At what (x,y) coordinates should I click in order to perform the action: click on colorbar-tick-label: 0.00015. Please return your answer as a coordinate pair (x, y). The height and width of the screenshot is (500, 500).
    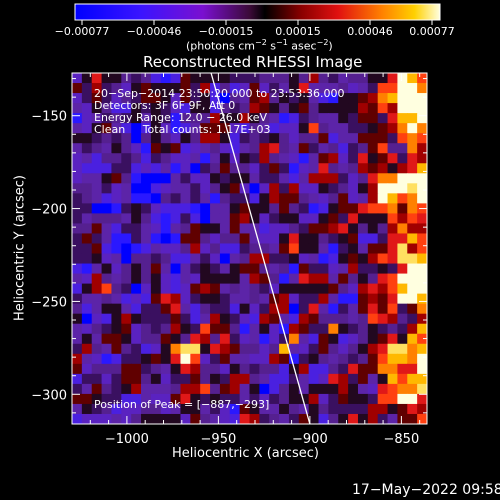
    Looking at the image, I should click on (298, 31).